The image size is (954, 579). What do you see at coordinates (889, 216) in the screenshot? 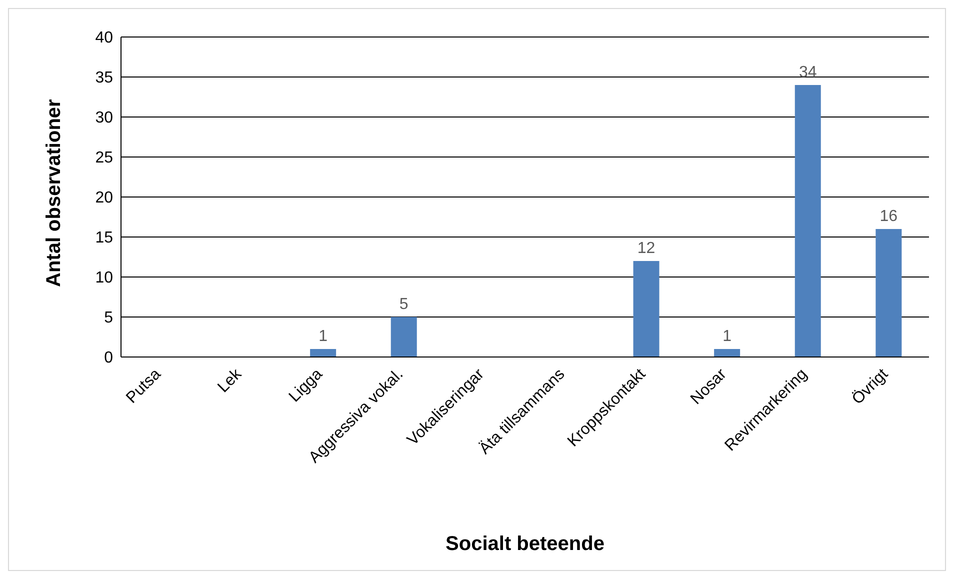
I see `data-label: 16` at bounding box center [889, 216].